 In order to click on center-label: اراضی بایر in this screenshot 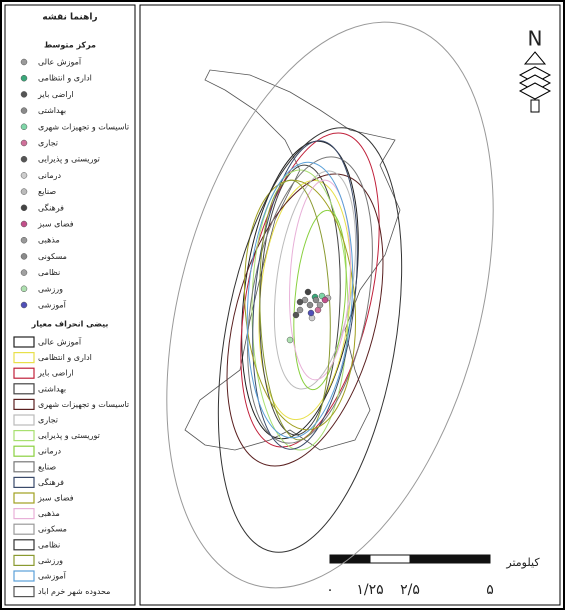, I will do `click(55, 94)`.